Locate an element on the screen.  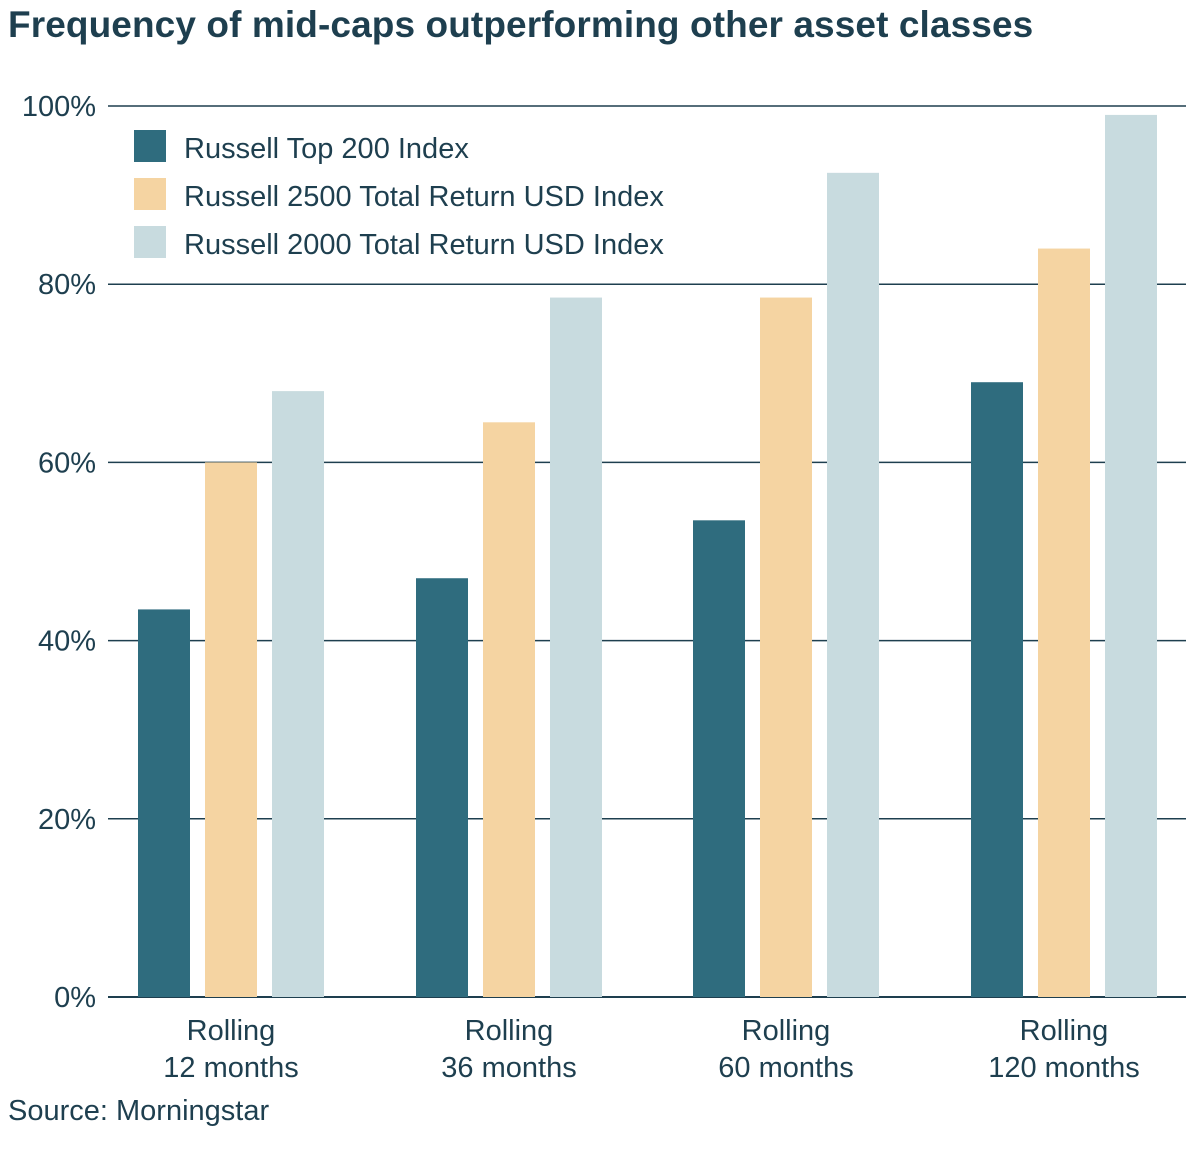
legend-label: Russell Top 200 Index is located at coordinates (326, 149).